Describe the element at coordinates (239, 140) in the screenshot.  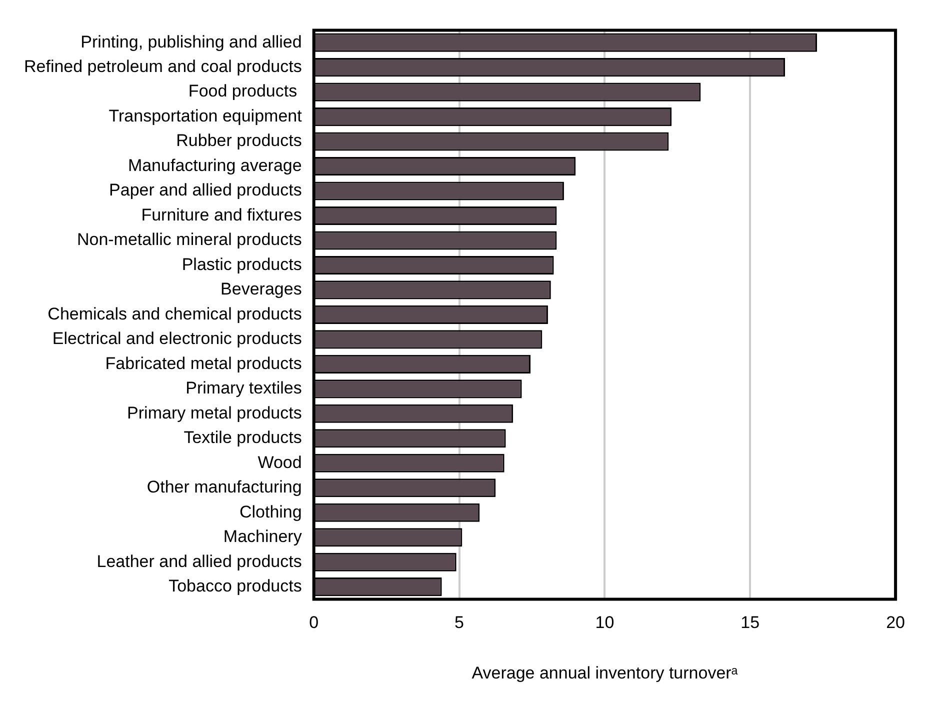
I see `y-tick-label: Rubber products` at that location.